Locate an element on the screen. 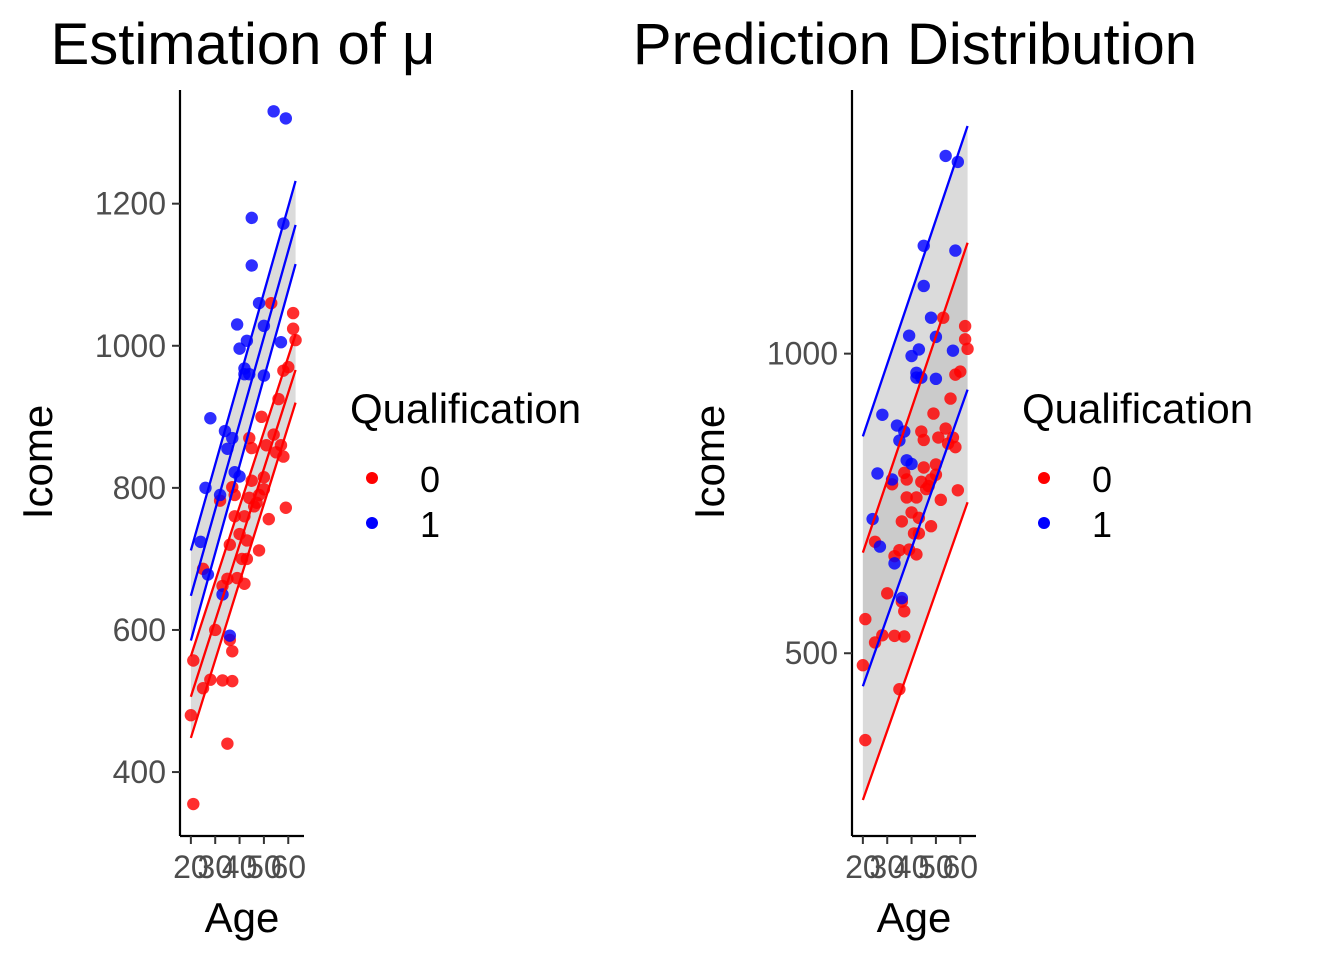 Image resolution: width=1344 pixels, height=960 pixels. chart-title: Estimation of μ is located at coordinates (243, 44).